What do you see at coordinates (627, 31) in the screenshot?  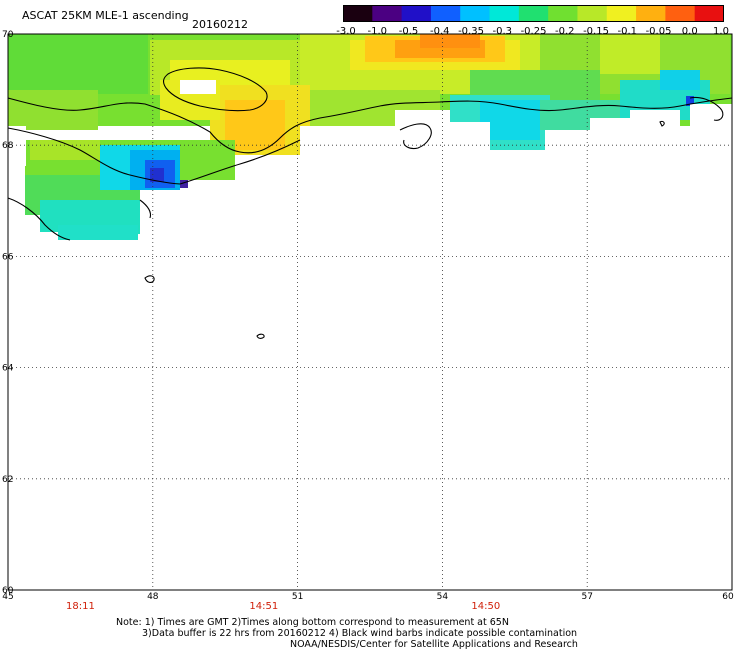 I see `colorbar-label: -0.1` at bounding box center [627, 31].